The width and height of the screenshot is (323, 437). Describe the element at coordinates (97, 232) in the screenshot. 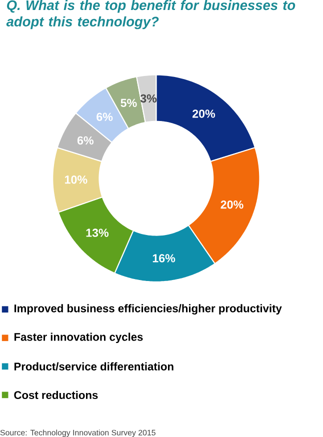

I see `data-label: 13%` at that location.